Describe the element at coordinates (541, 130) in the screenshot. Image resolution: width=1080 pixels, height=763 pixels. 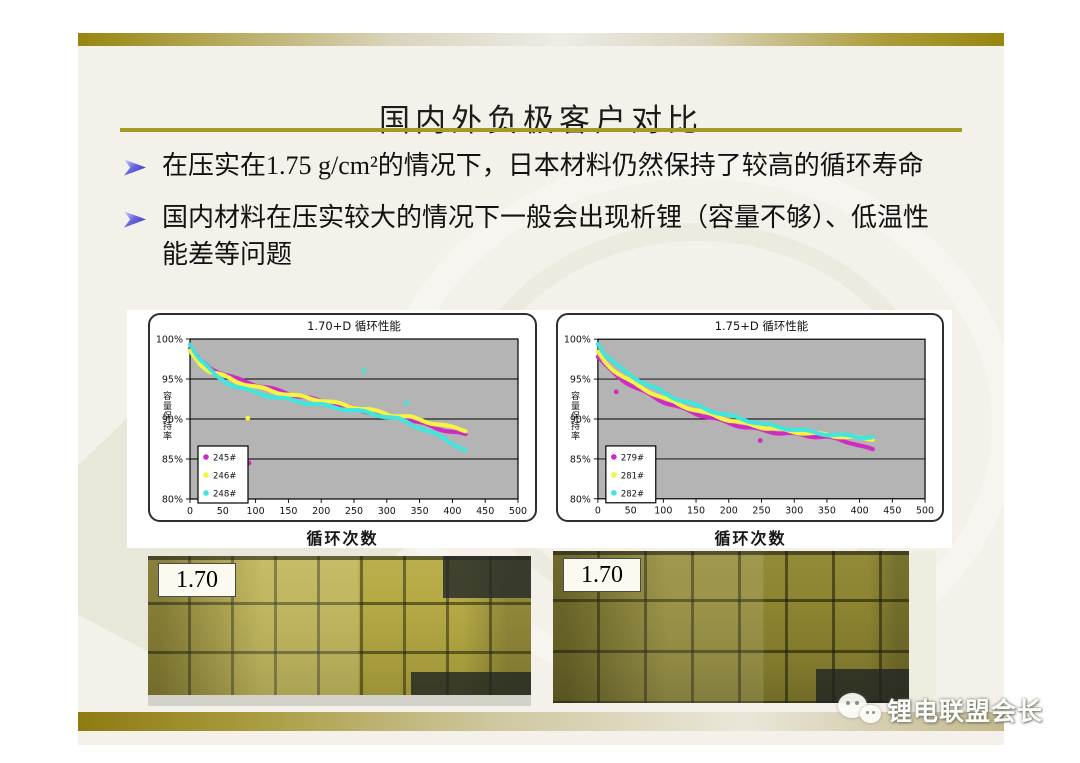
I see `title-underline` at that location.